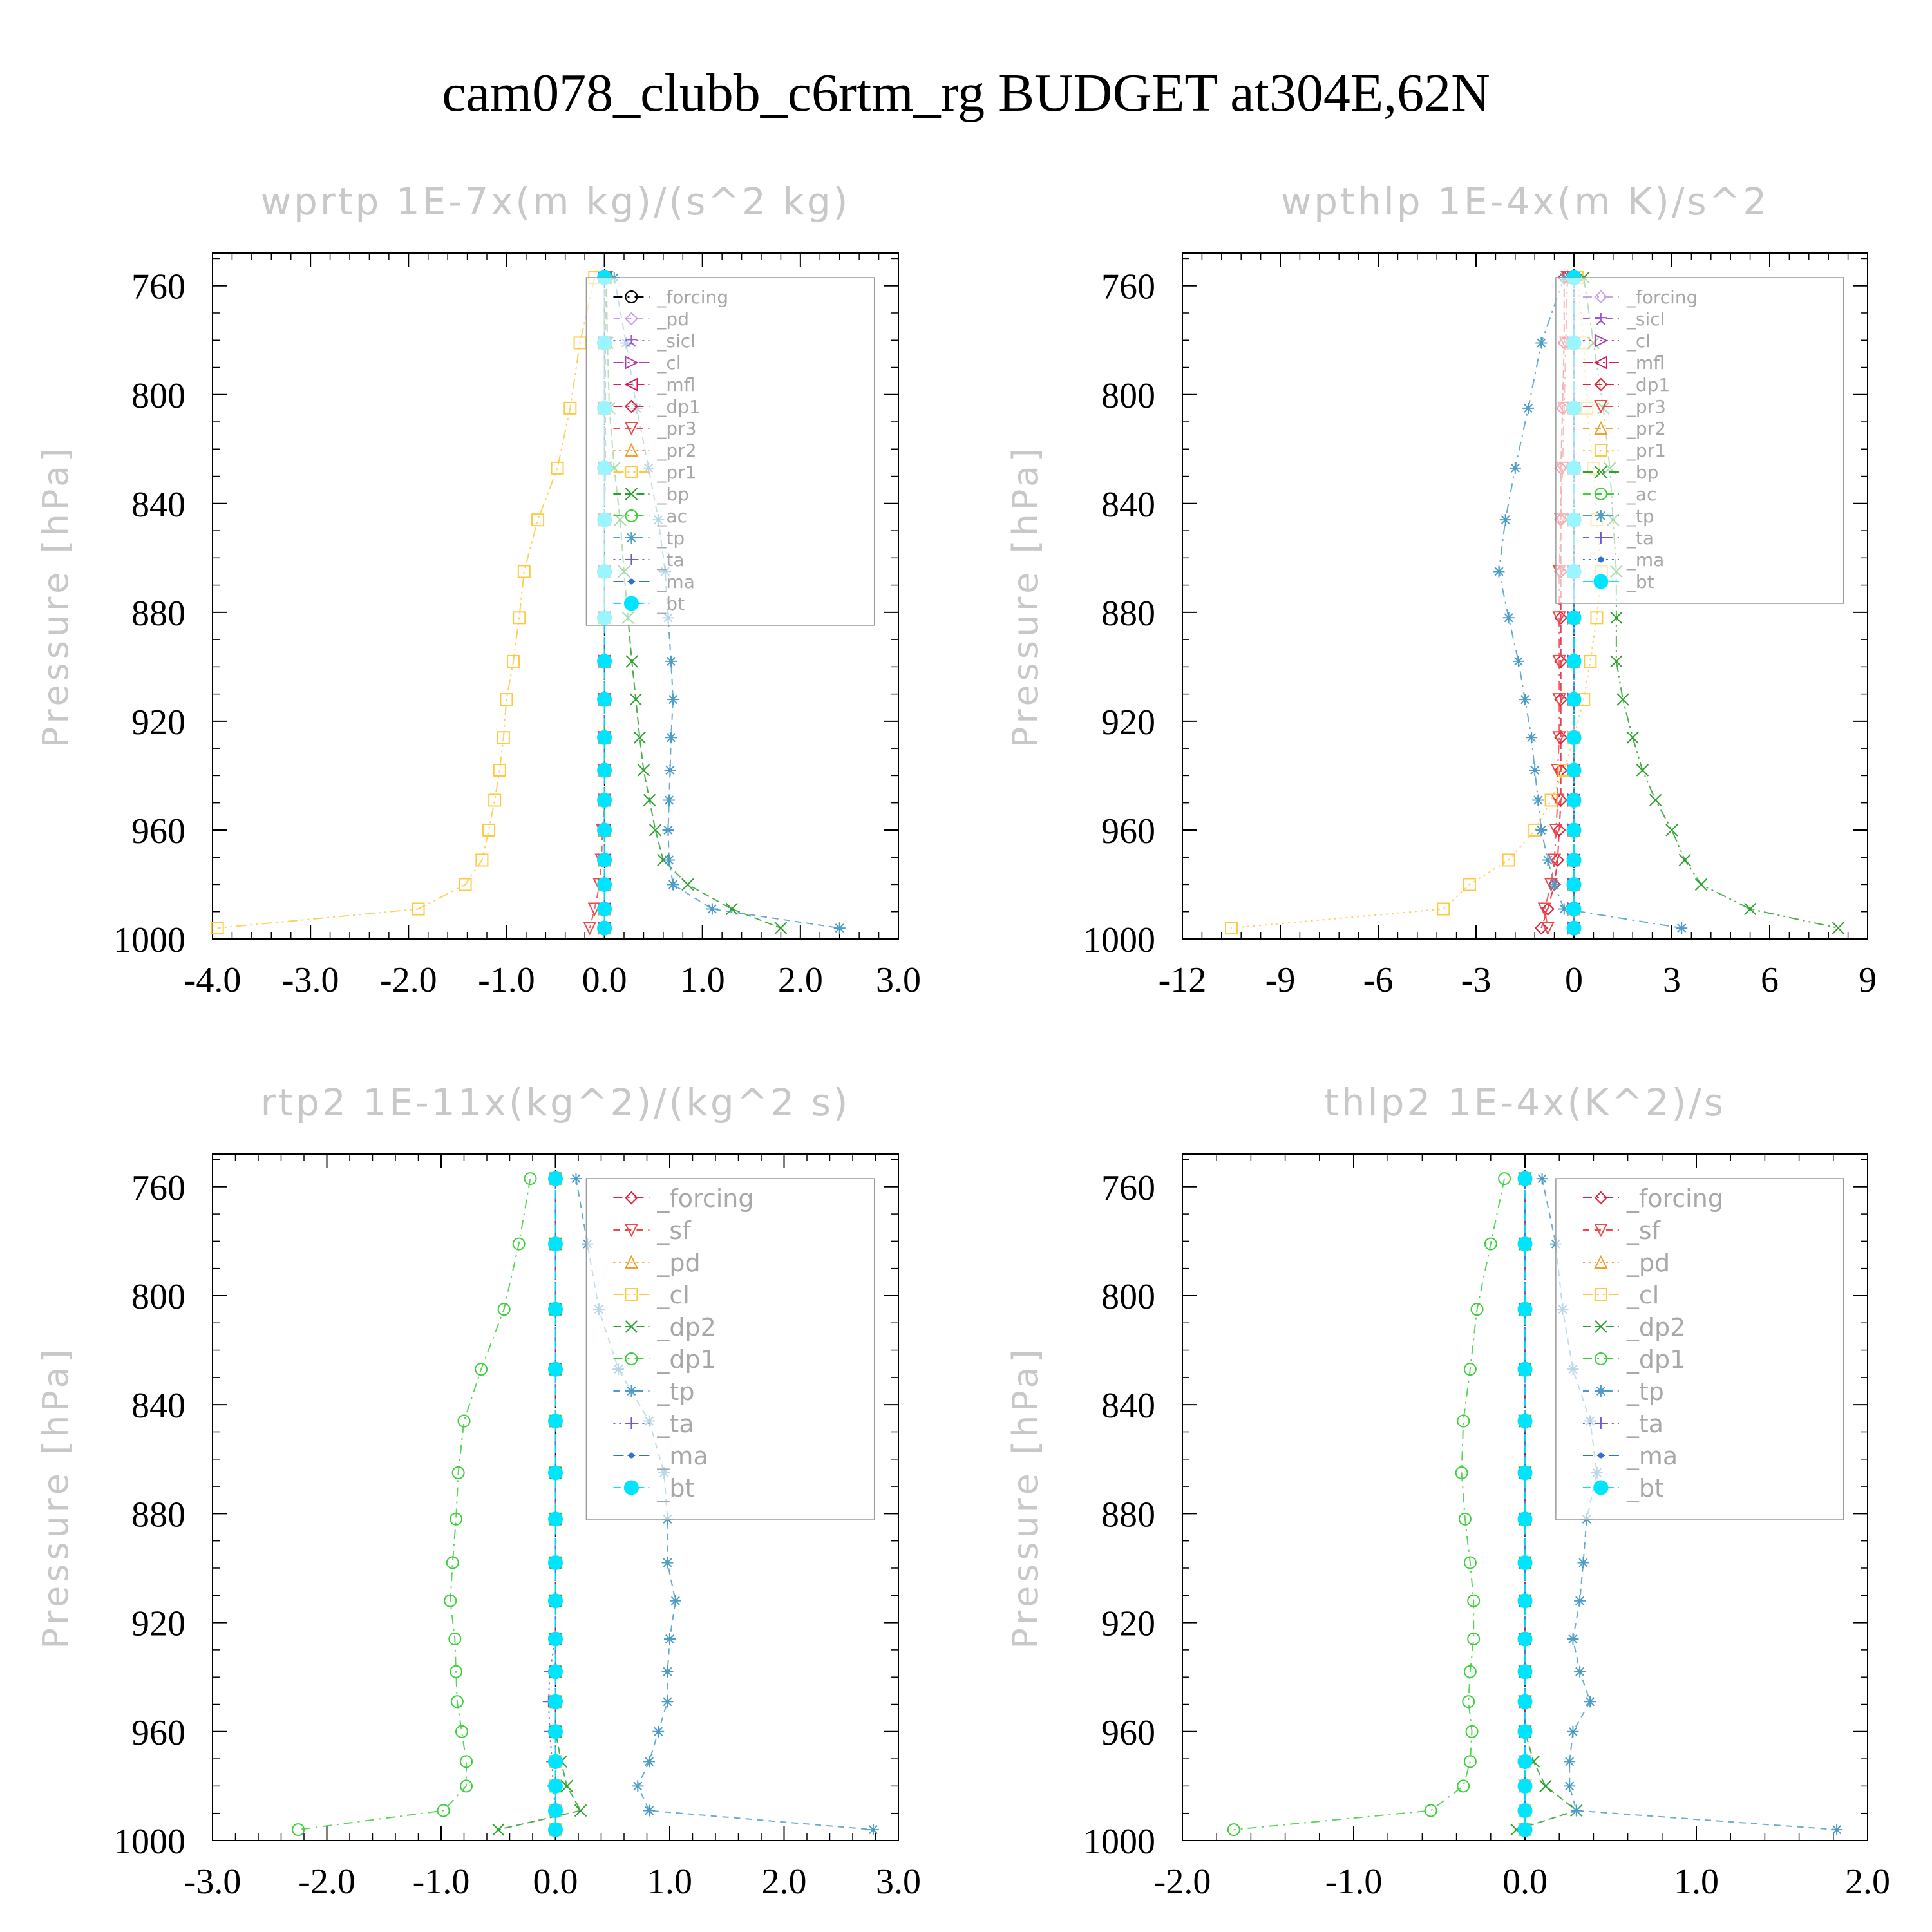 Image resolution: width=1932 pixels, height=1932 pixels. I want to click on legend-box, so click(1700, 441).